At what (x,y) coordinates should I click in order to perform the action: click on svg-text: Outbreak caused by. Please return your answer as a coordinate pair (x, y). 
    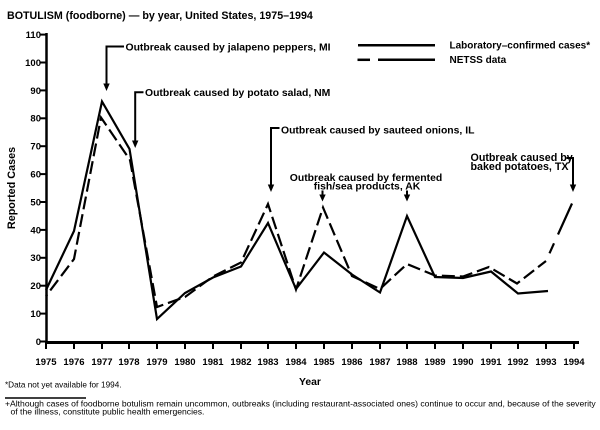
    Looking at the image, I should click on (522, 158).